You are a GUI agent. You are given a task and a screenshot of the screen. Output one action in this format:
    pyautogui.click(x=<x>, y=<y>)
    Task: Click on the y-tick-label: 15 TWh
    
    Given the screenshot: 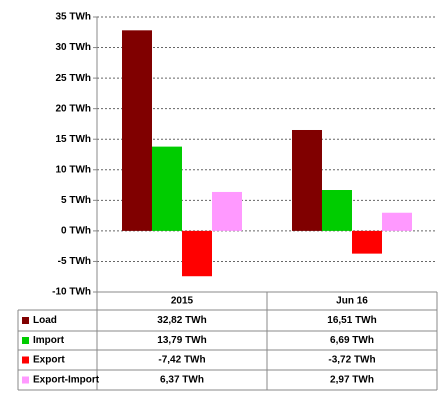 What is the action you would take?
    pyautogui.click(x=73, y=139)
    